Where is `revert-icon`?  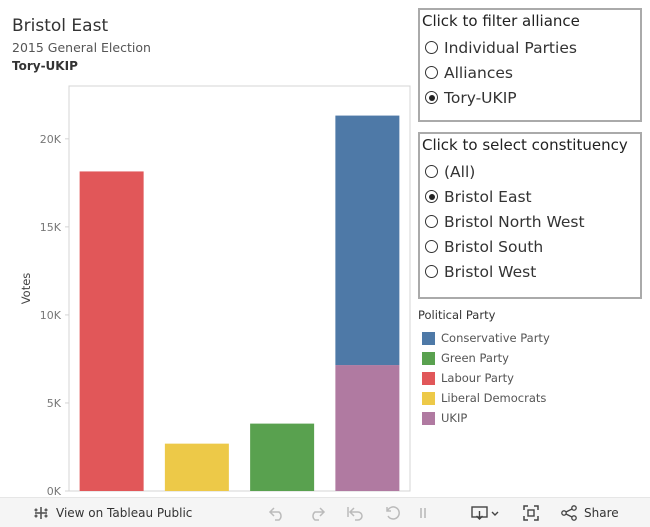
revert-icon is located at coordinates (355, 513).